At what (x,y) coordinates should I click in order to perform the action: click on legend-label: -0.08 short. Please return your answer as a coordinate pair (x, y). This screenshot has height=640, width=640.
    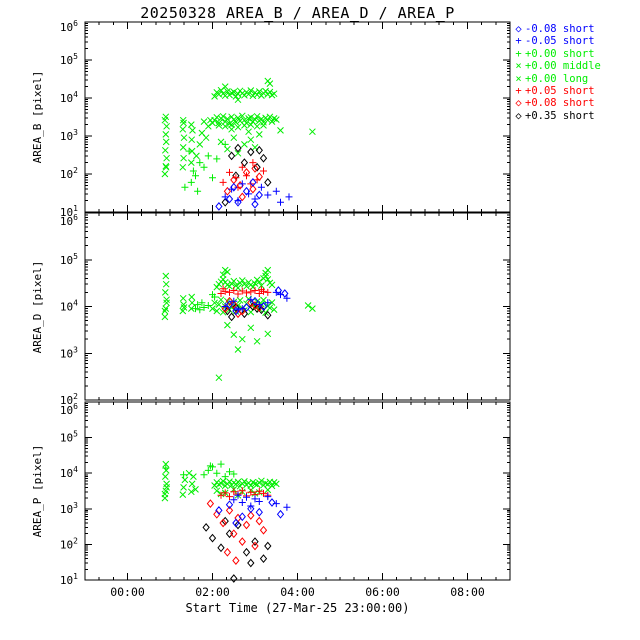
    Looking at the image, I should click on (560, 29).